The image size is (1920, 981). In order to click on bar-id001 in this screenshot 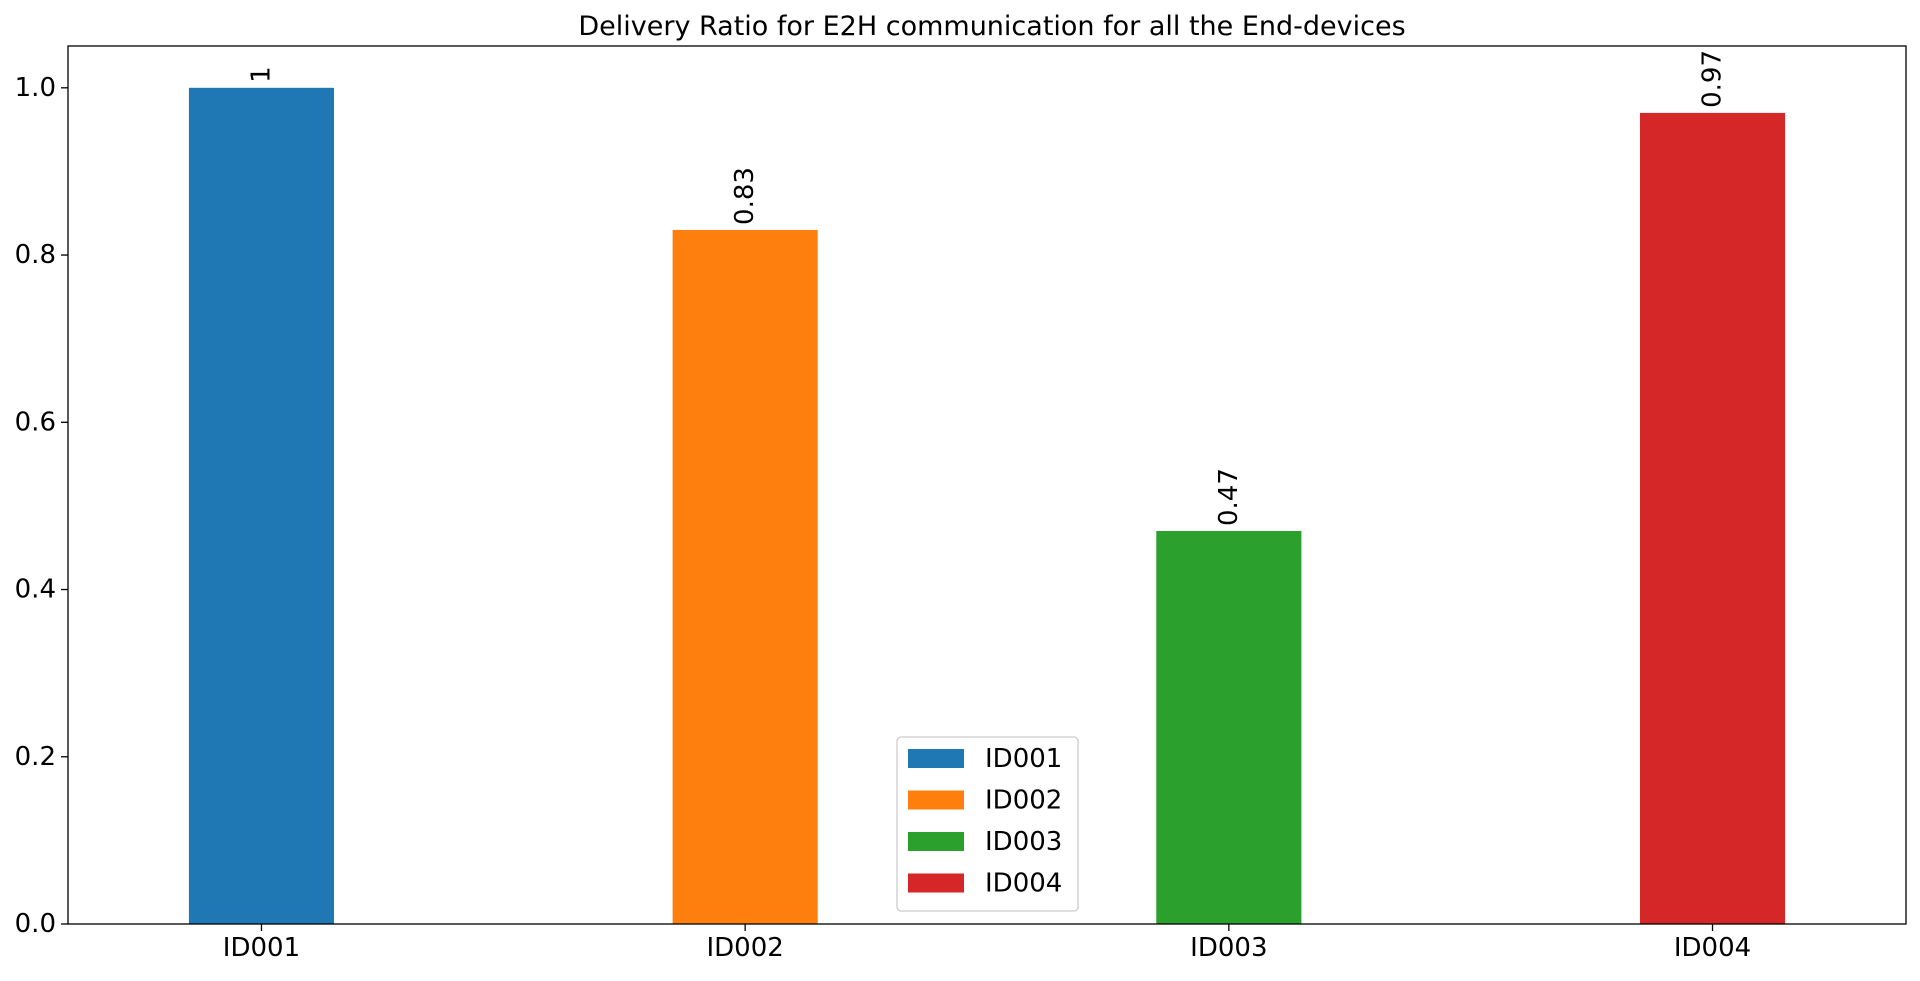, I will do `click(261, 506)`.